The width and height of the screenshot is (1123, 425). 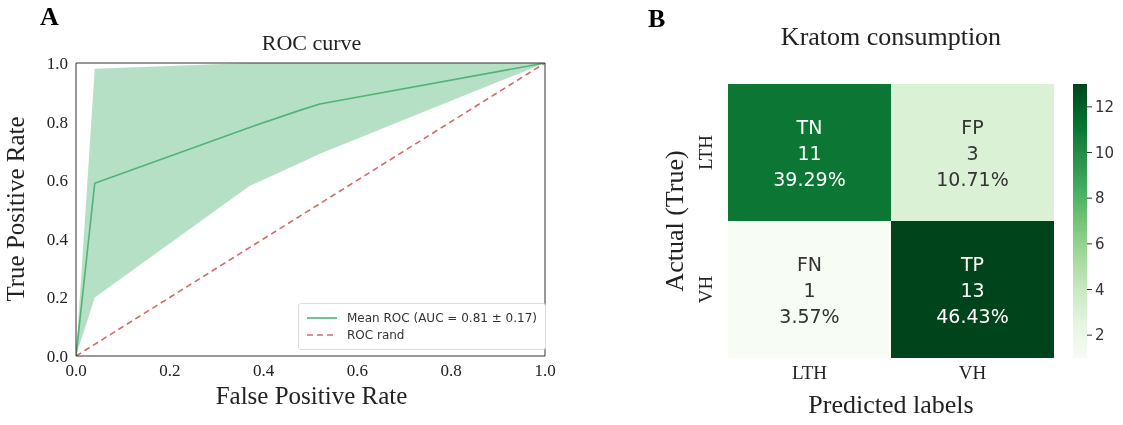 What do you see at coordinates (49, 17) in the screenshot?
I see `text: A` at bounding box center [49, 17].